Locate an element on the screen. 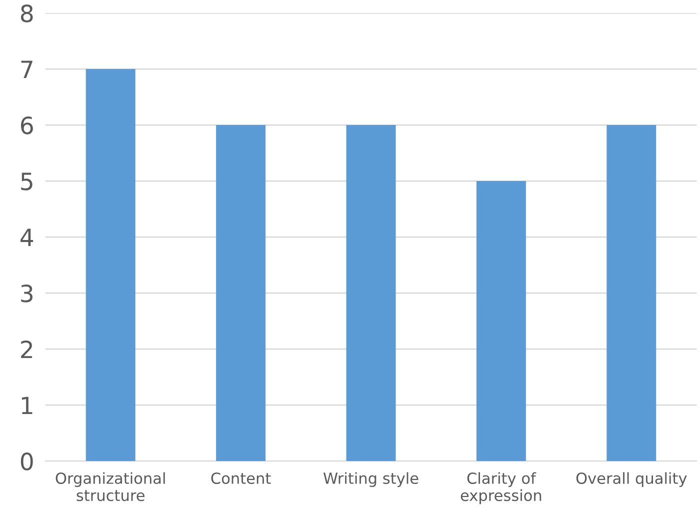  y-tick-label: 4 is located at coordinates (27, 237).